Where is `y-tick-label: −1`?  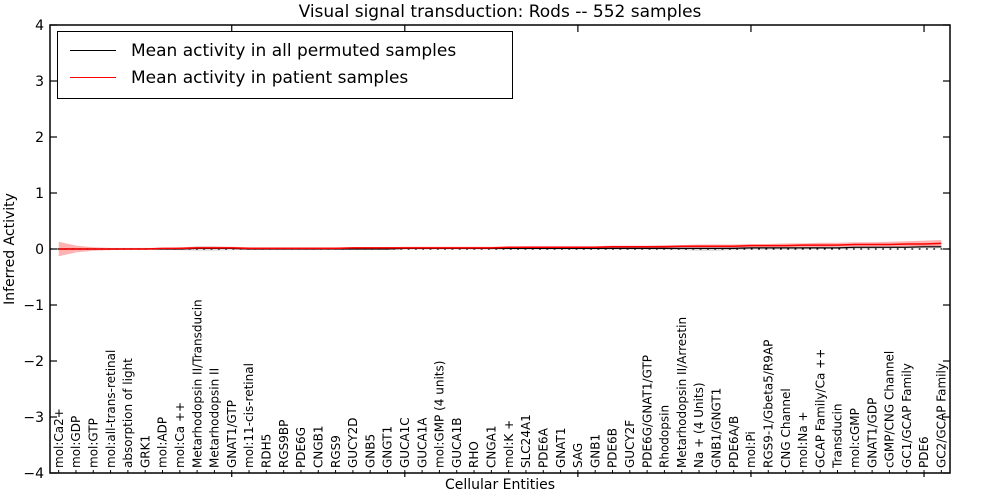
y-tick-label: −1 is located at coordinates (33, 306).